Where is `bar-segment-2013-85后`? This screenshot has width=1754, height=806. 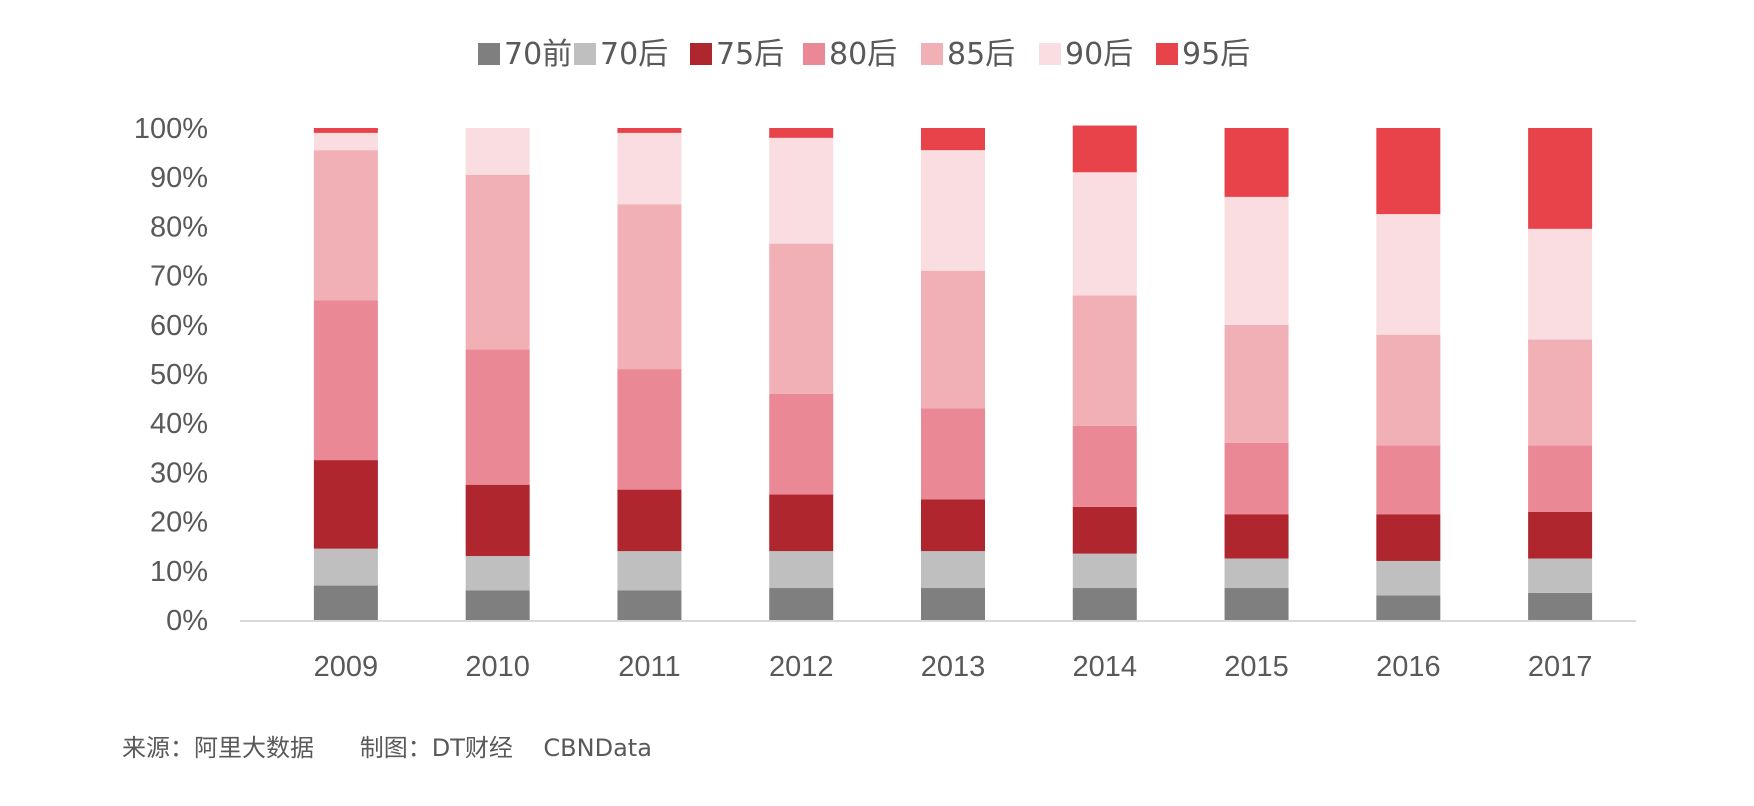
bar-segment-2013-85后 is located at coordinates (953, 339).